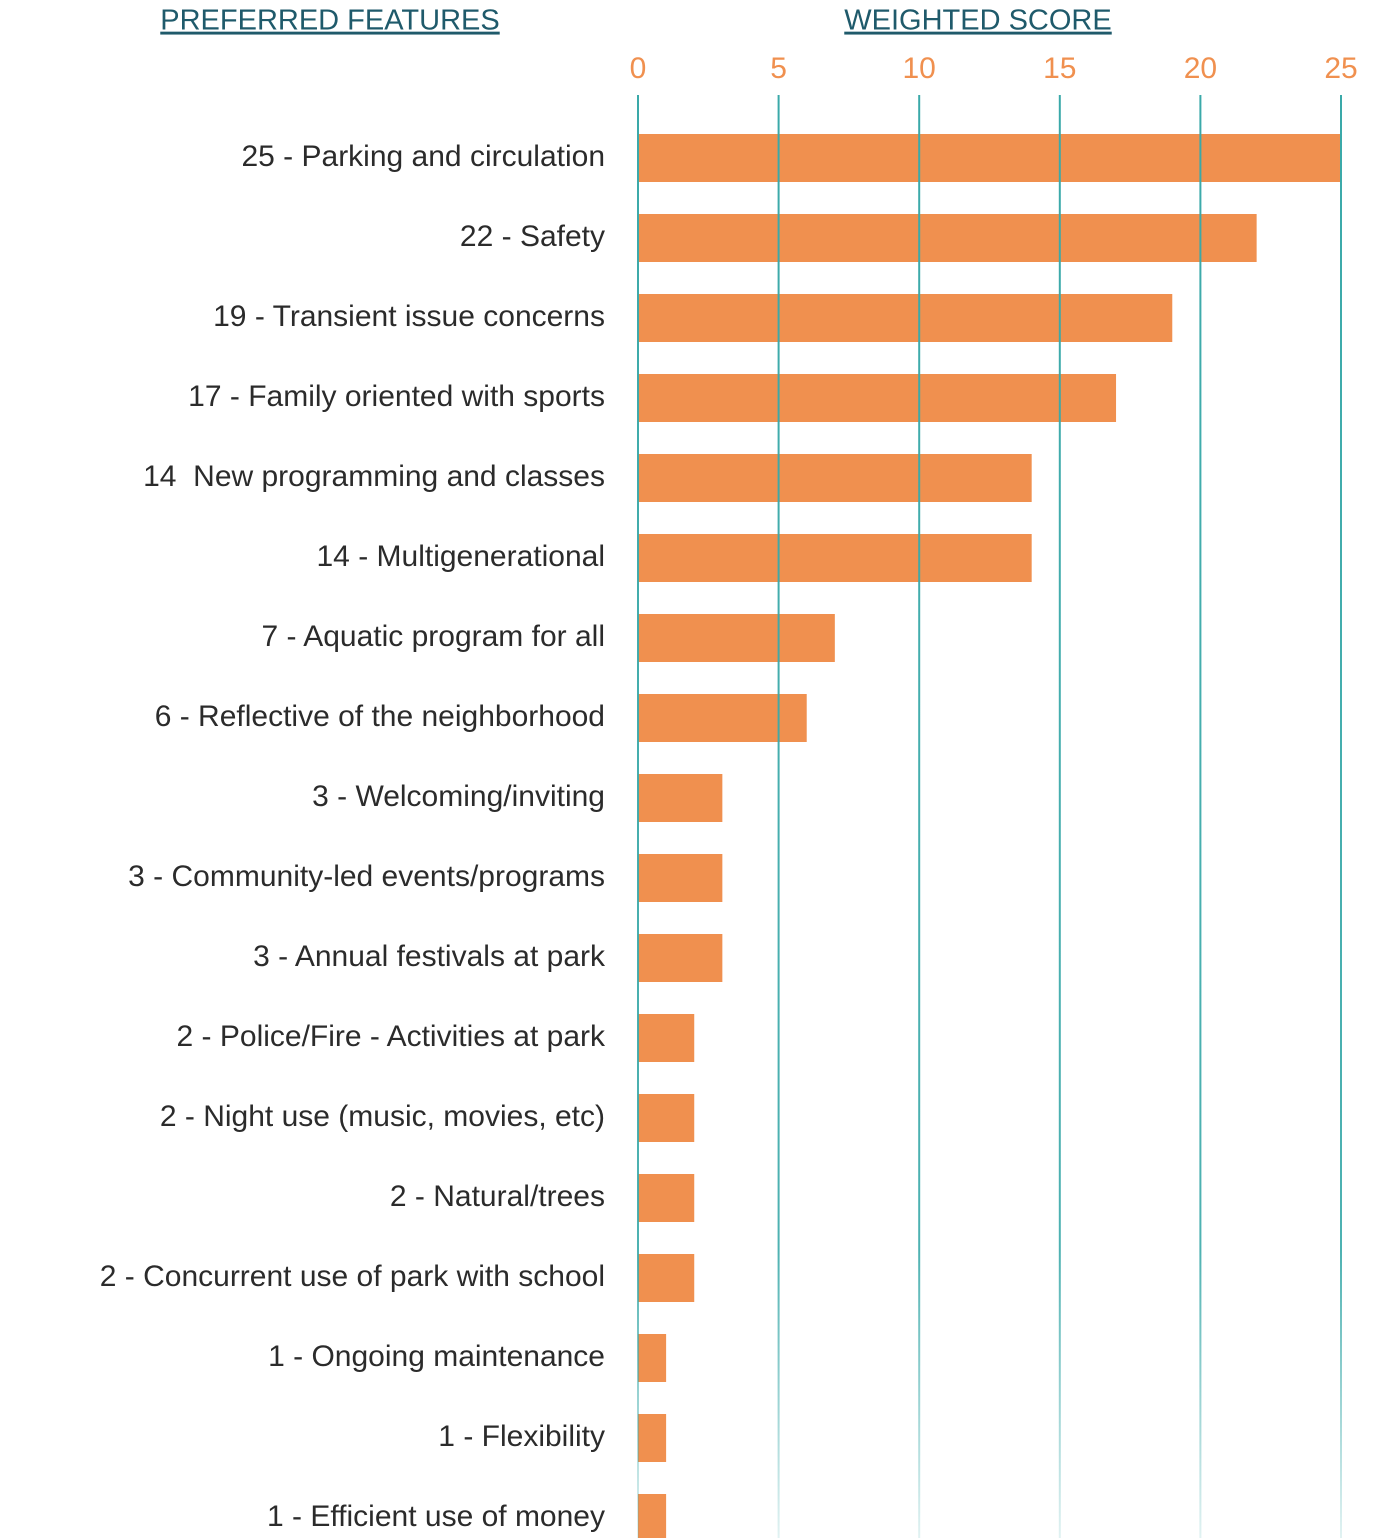 The image size is (1379, 1538). I want to click on category-label: 14 - Multigenerational, so click(460, 556).